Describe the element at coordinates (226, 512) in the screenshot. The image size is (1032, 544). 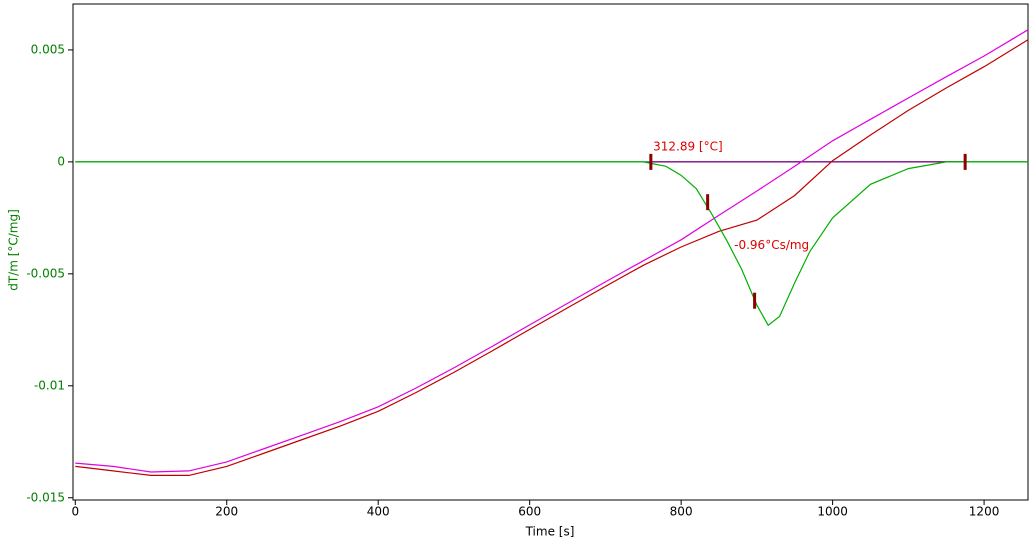
I see `x-tick-label: 200` at that location.